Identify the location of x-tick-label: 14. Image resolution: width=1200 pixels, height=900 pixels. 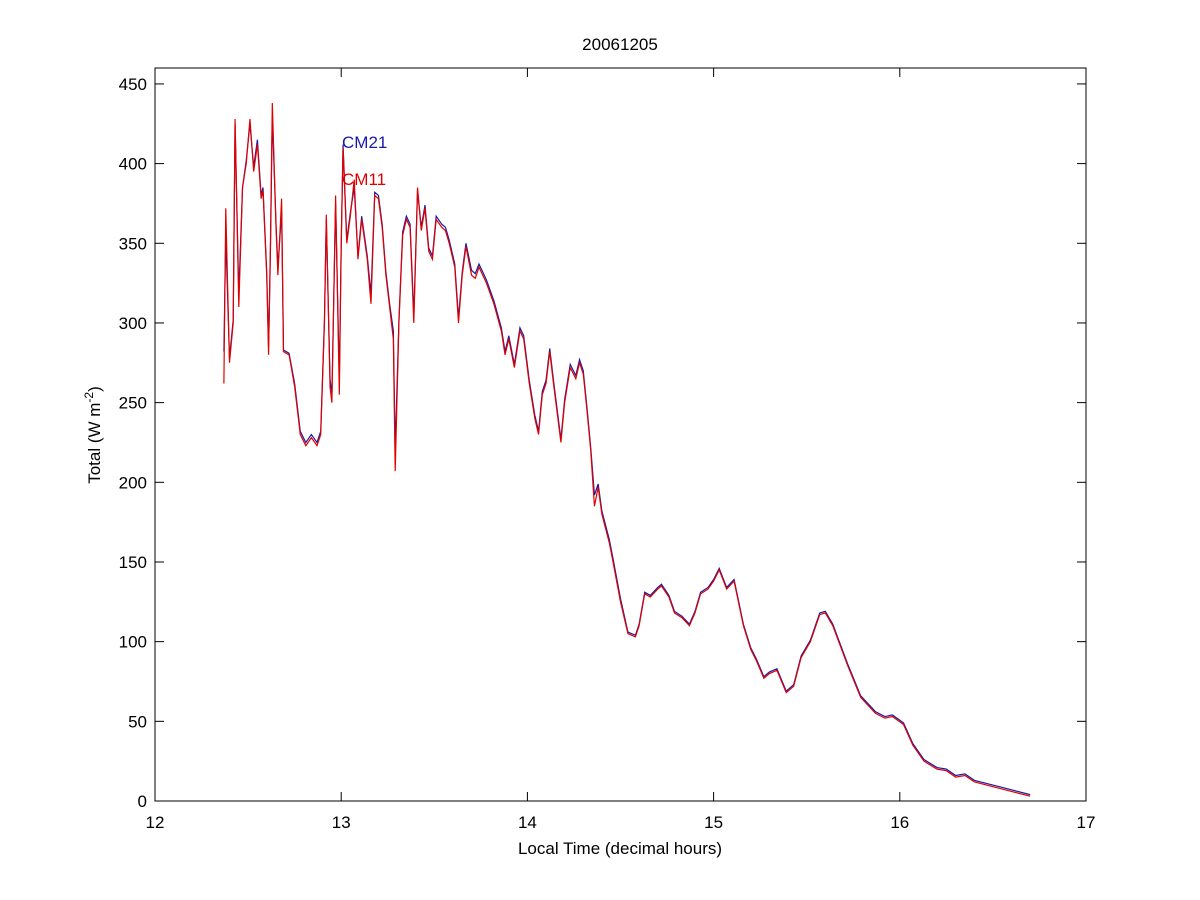
(527, 822).